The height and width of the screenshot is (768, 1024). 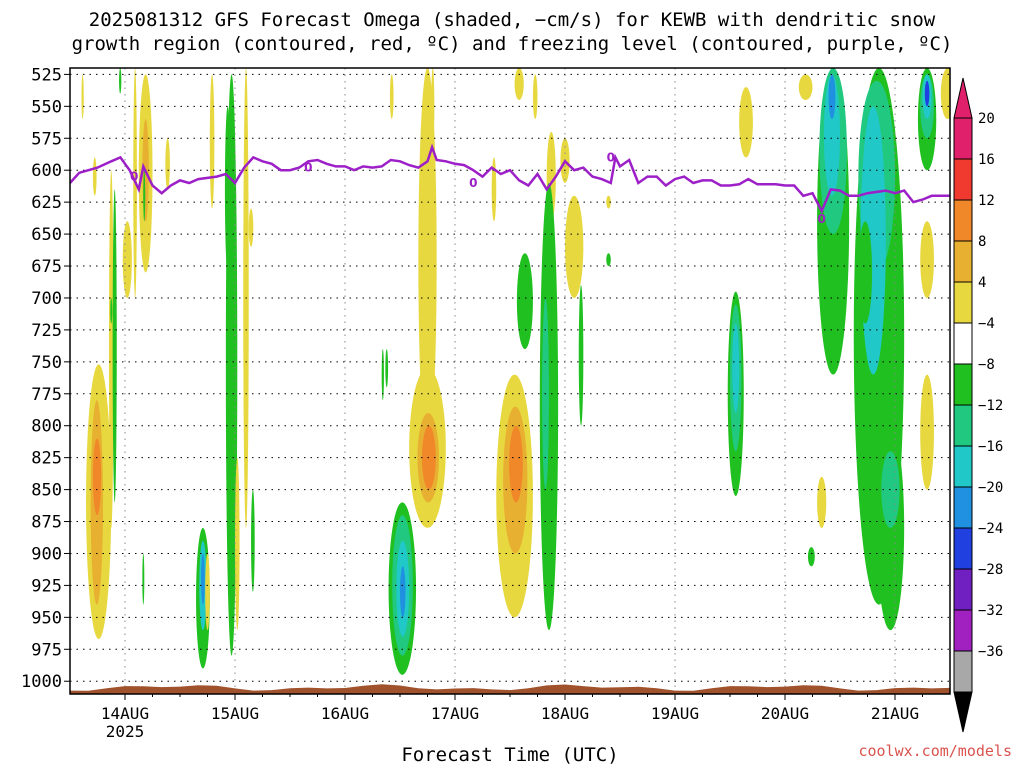 I want to click on y-tick-label-575: 575, so click(x=46, y=139).